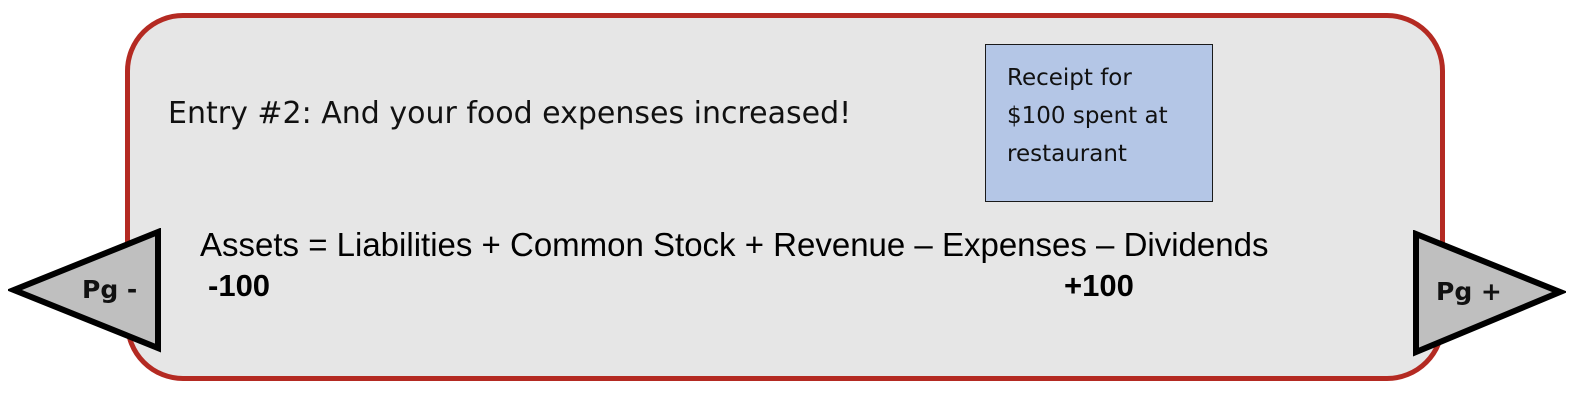 Image resolution: width=1574 pixels, height=414 pixels. Describe the element at coordinates (1469, 291) in the screenshot. I see `next-page-label: Pg +` at that location.